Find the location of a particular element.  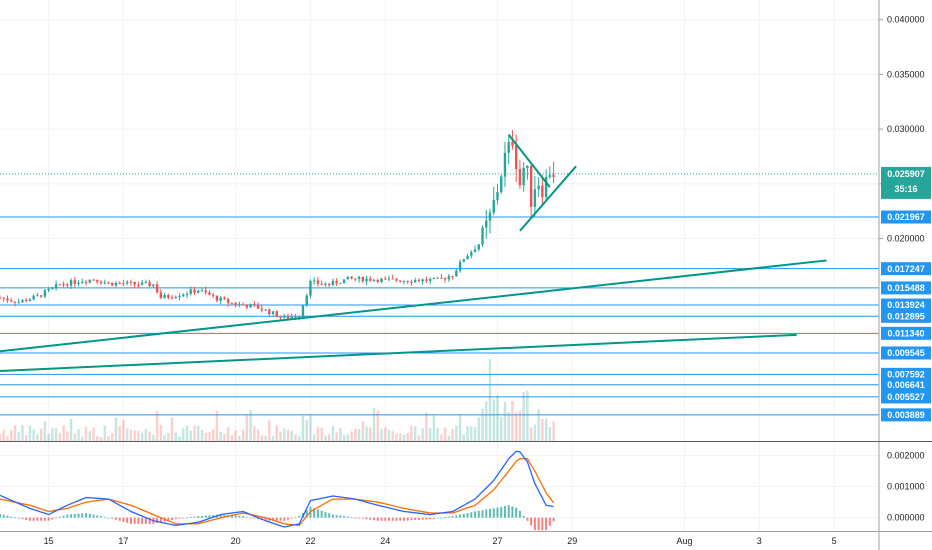

price-tick-label-1: 0.035000 is located at coordinates (906, 74).